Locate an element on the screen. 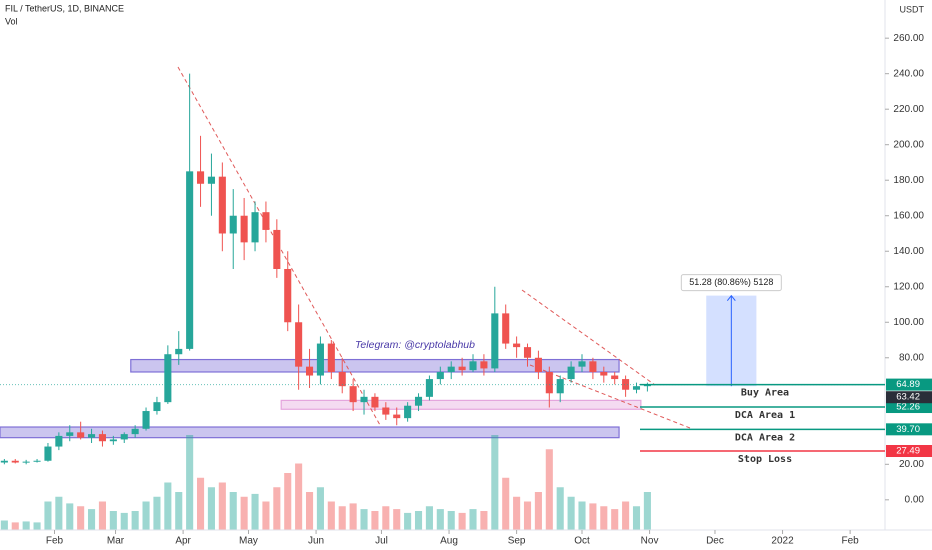 This screenshot has height=550, width=932. y-tick-label: 180.00 is located at coordinates (908, 180).